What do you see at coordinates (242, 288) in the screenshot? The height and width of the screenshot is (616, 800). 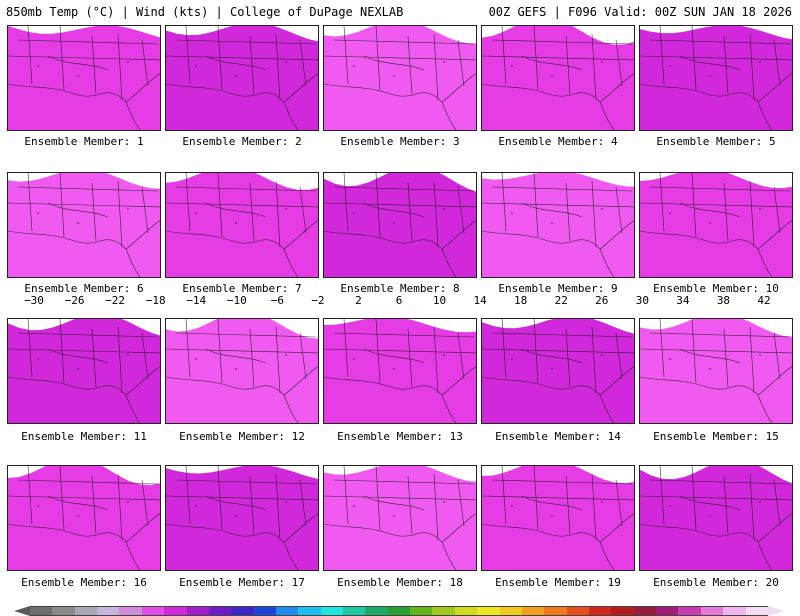 I see `ensemble-member-label: Ensemble Member: 7` at bounding box center [242, 288].